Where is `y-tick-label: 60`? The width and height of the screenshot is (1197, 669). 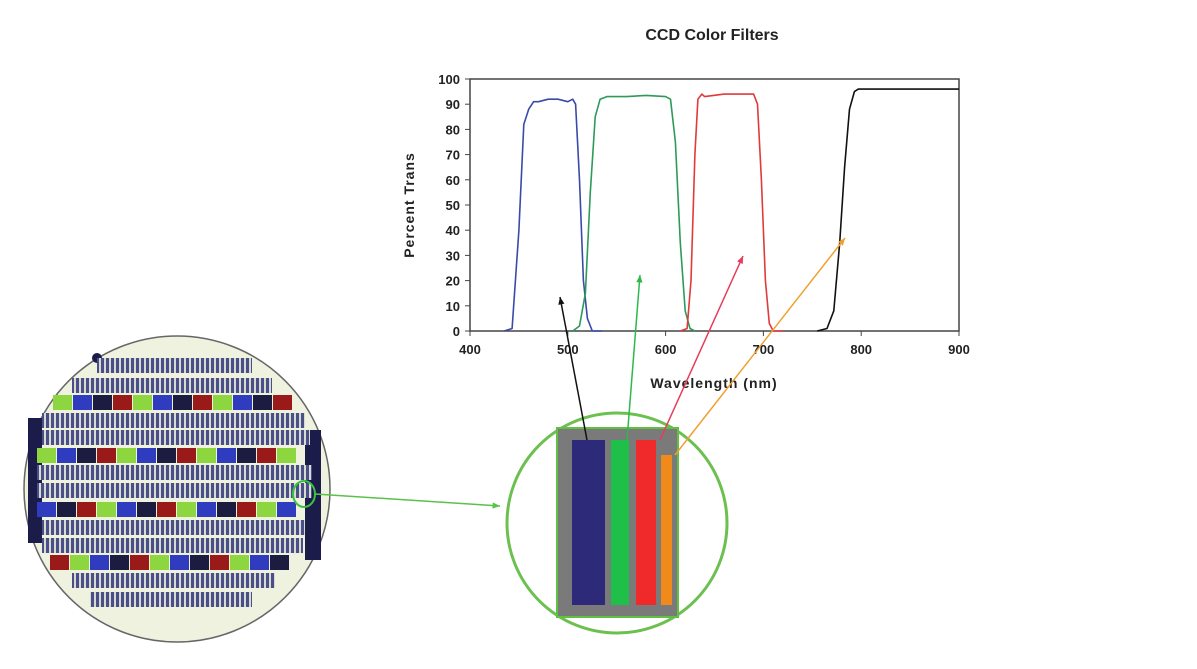
y-tick-label: 60 is located at coordinates (453, 180).